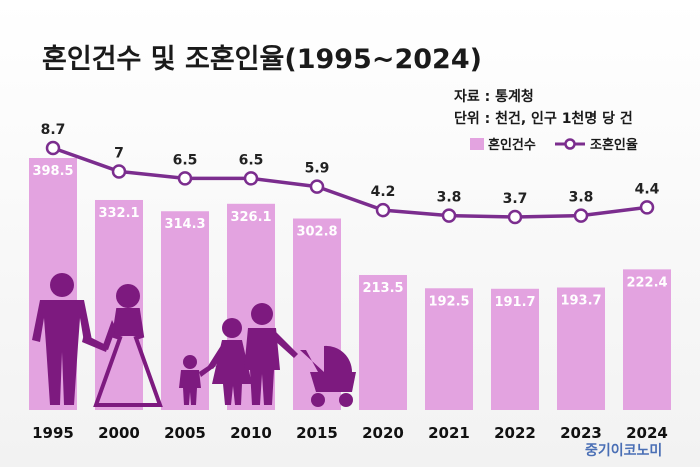 The height and width of the screenshot is (467, 700). What do you see at coordinates (53, 433) in the screenshot?
I see `x-tick-1995: 1995` at bounding box center [53, 433].